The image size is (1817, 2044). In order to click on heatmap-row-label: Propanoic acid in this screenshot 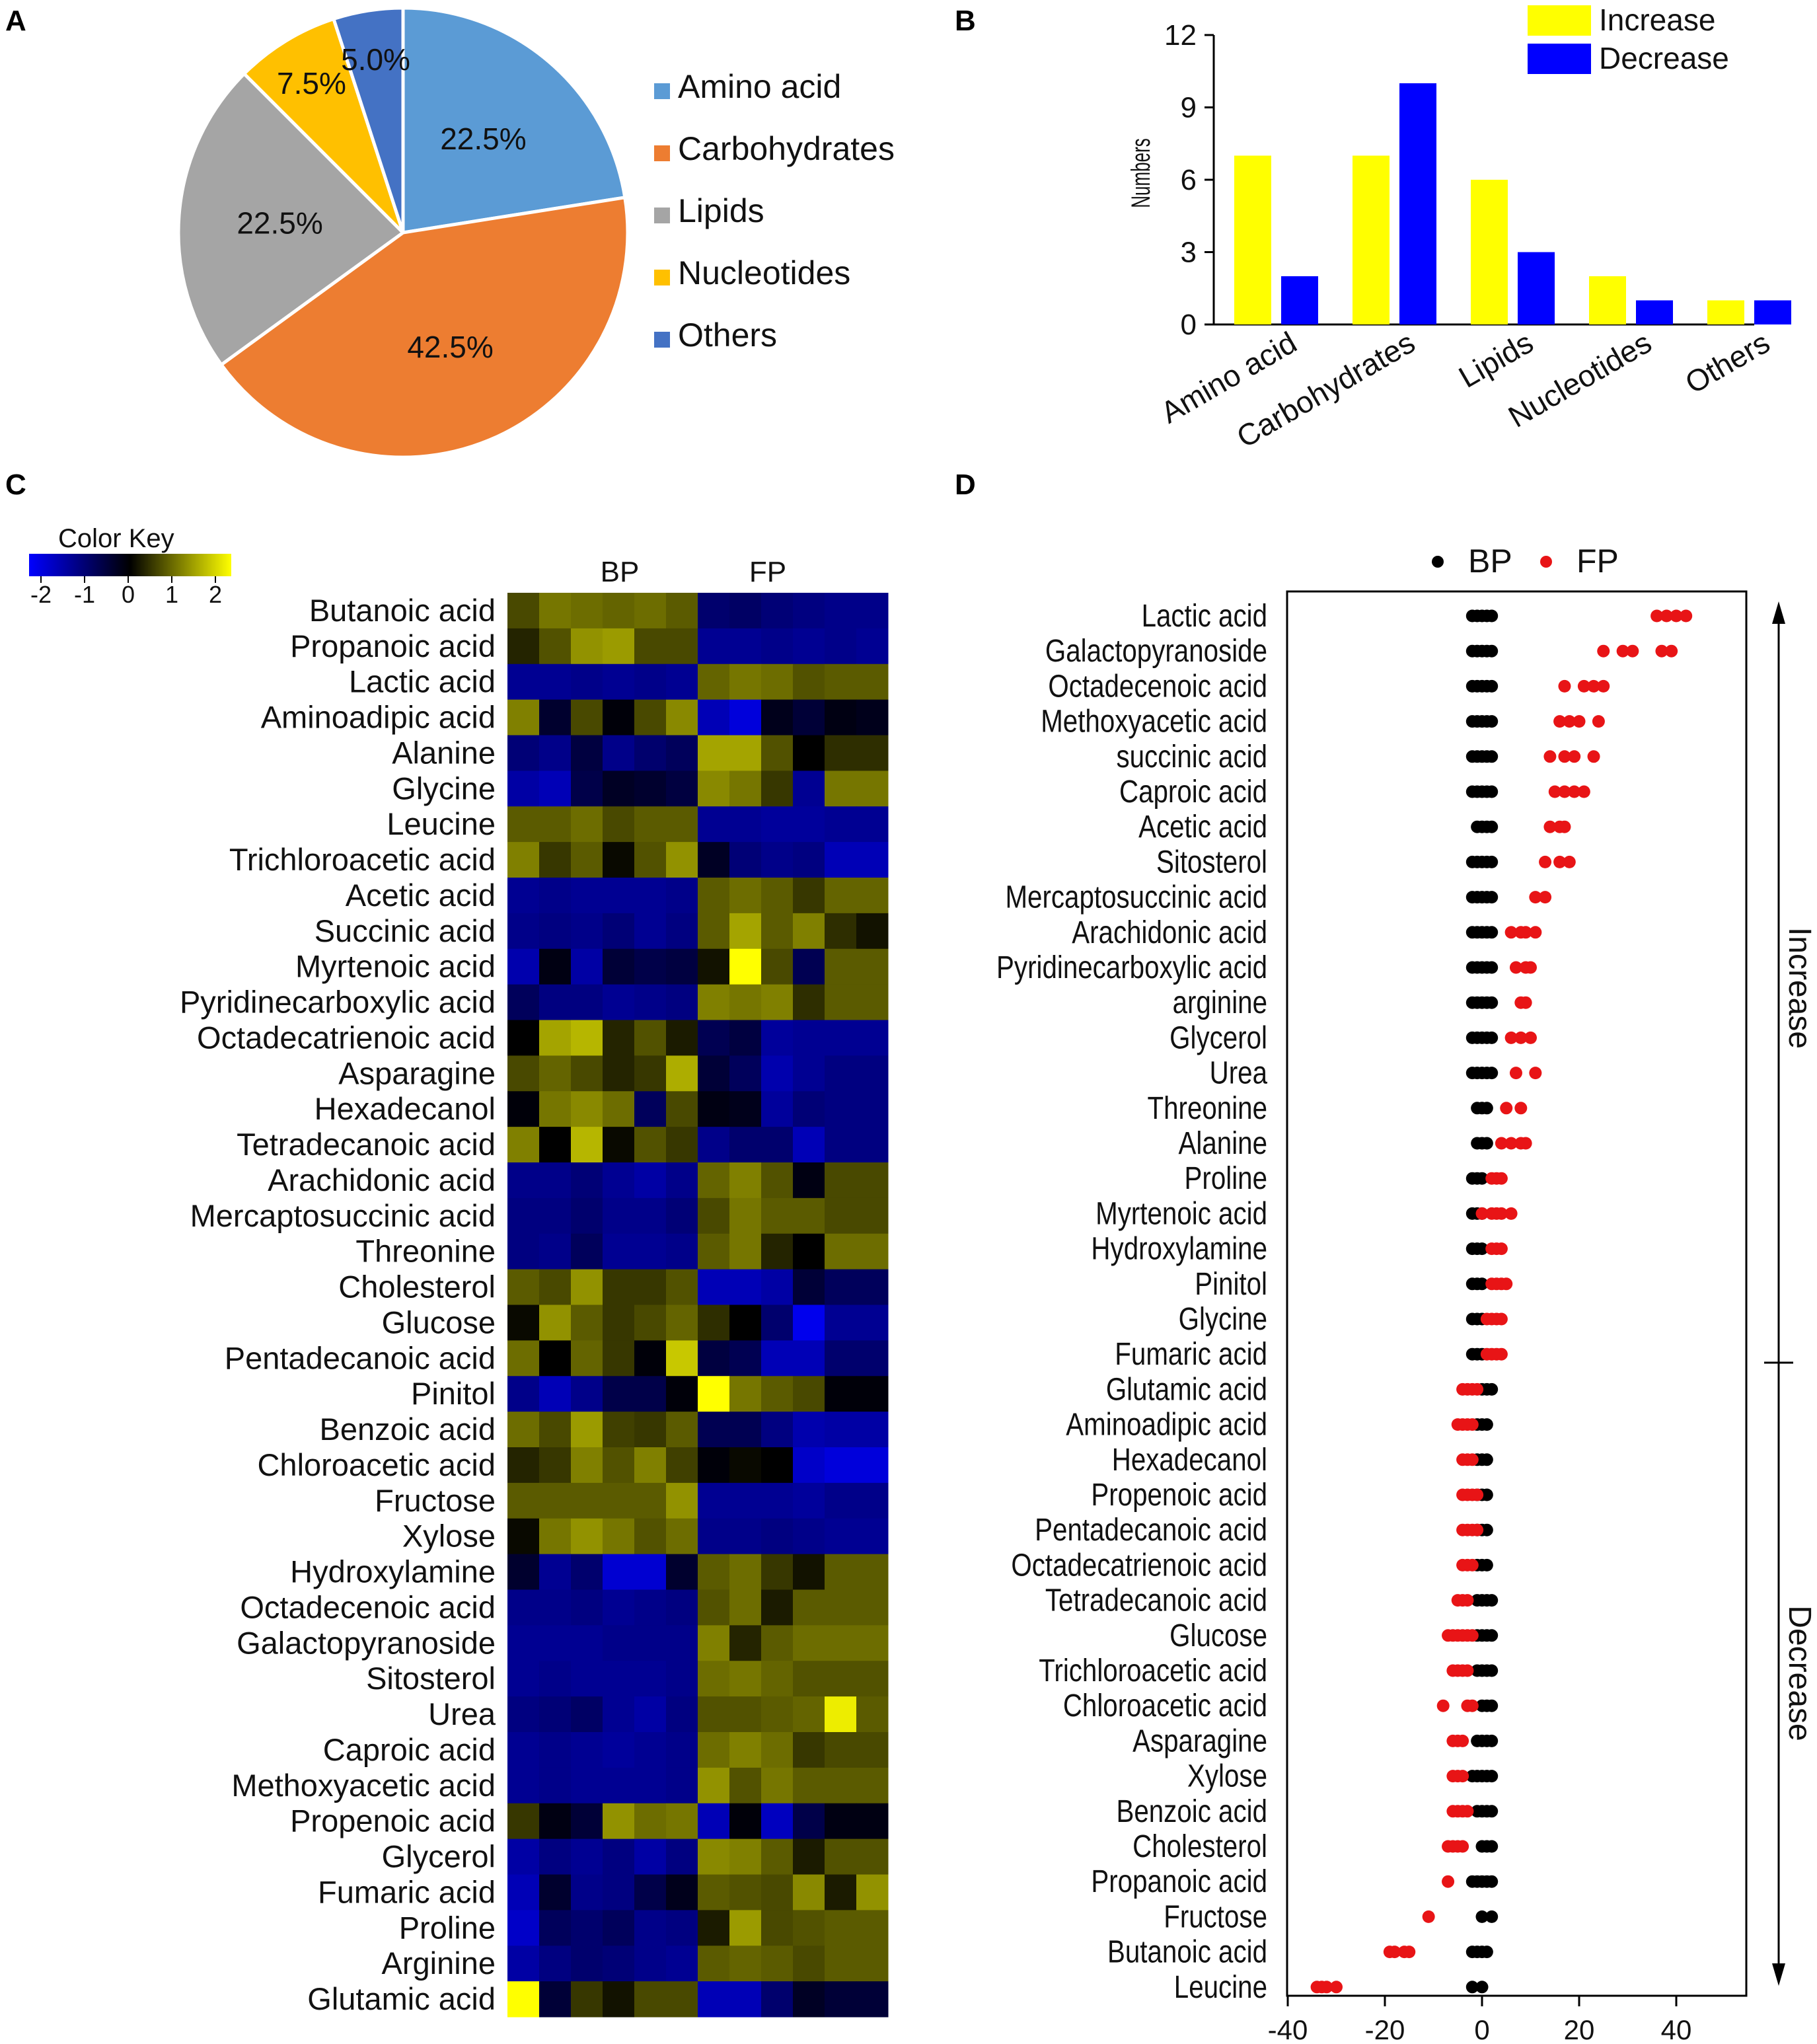, I will do `click(393, 646)`.